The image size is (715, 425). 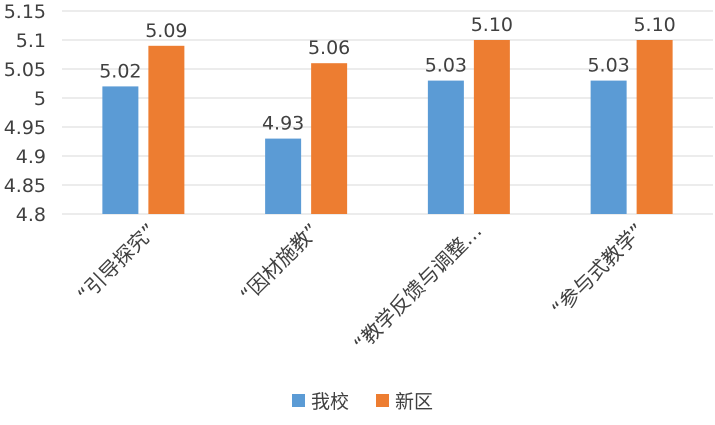 I want to click on y-tick-label: 4.8, so click(x=31, y=215).